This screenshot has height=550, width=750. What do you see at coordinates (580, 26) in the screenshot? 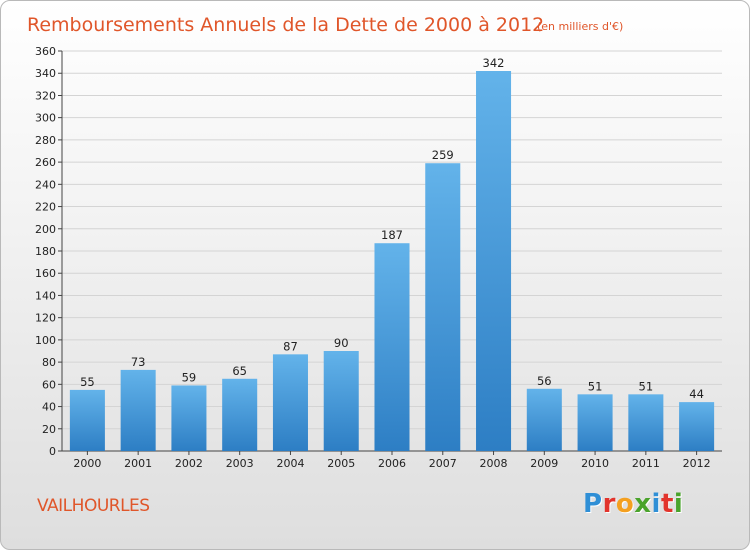
I see `chart-unit-label: (en milliers d'€)` at bounding box center [580, 26].